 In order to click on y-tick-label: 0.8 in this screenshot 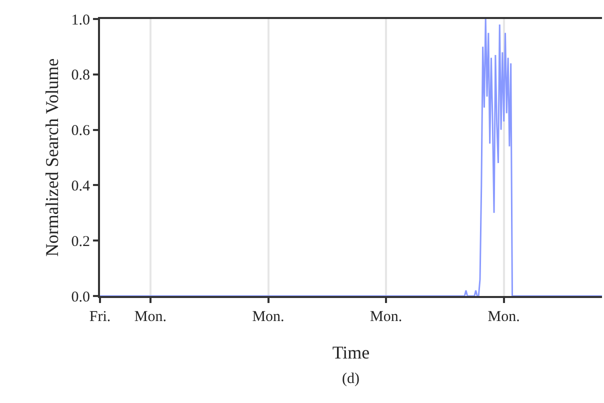, I will do `click(80, 76)`.